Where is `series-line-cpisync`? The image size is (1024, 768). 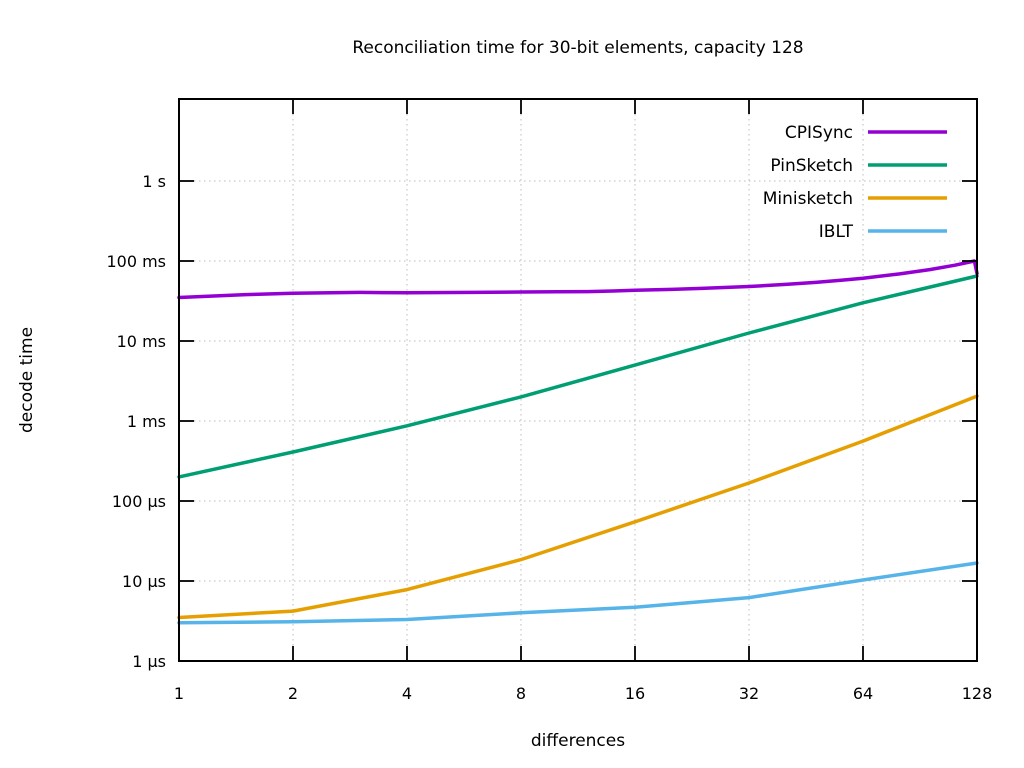
series-line-cpisync is located at coordinates (578, 279).